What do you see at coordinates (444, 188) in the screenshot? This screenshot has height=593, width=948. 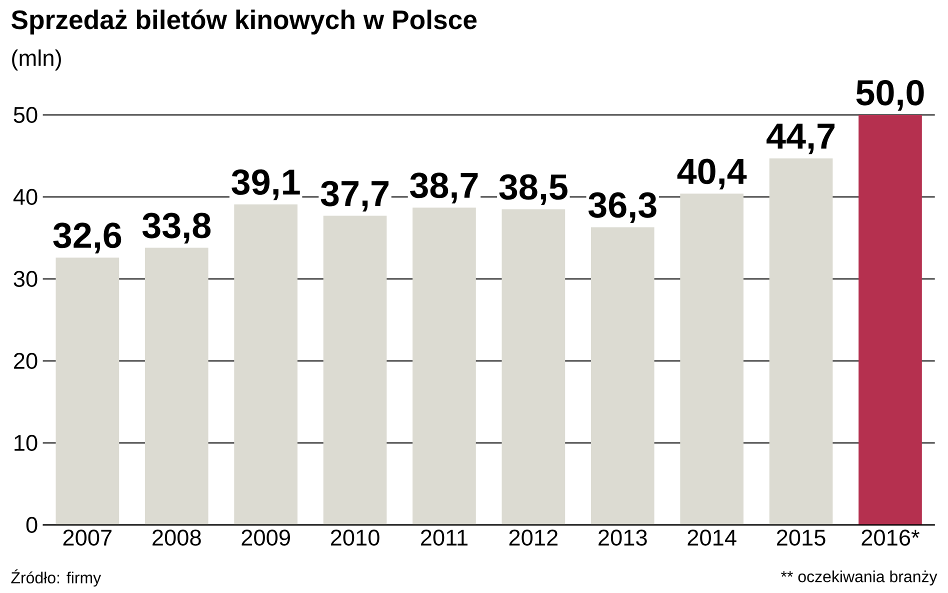 I see `data-label: 38,7` at bounding box center [444, 188].